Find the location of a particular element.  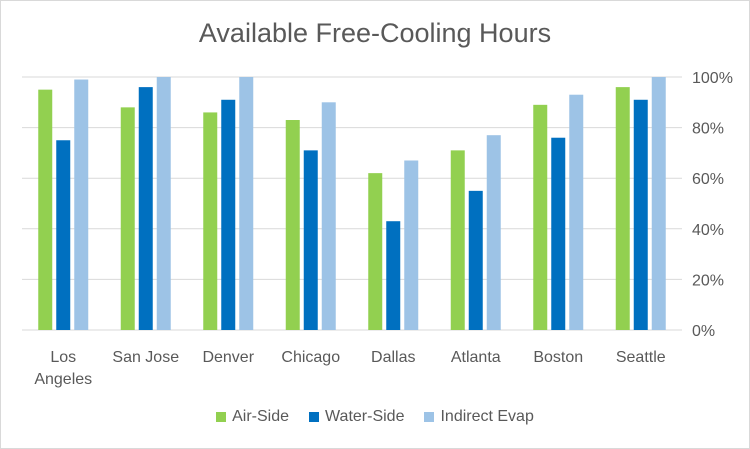

legend-item-air-side: Air-Side is located at coordinates (252, 417).